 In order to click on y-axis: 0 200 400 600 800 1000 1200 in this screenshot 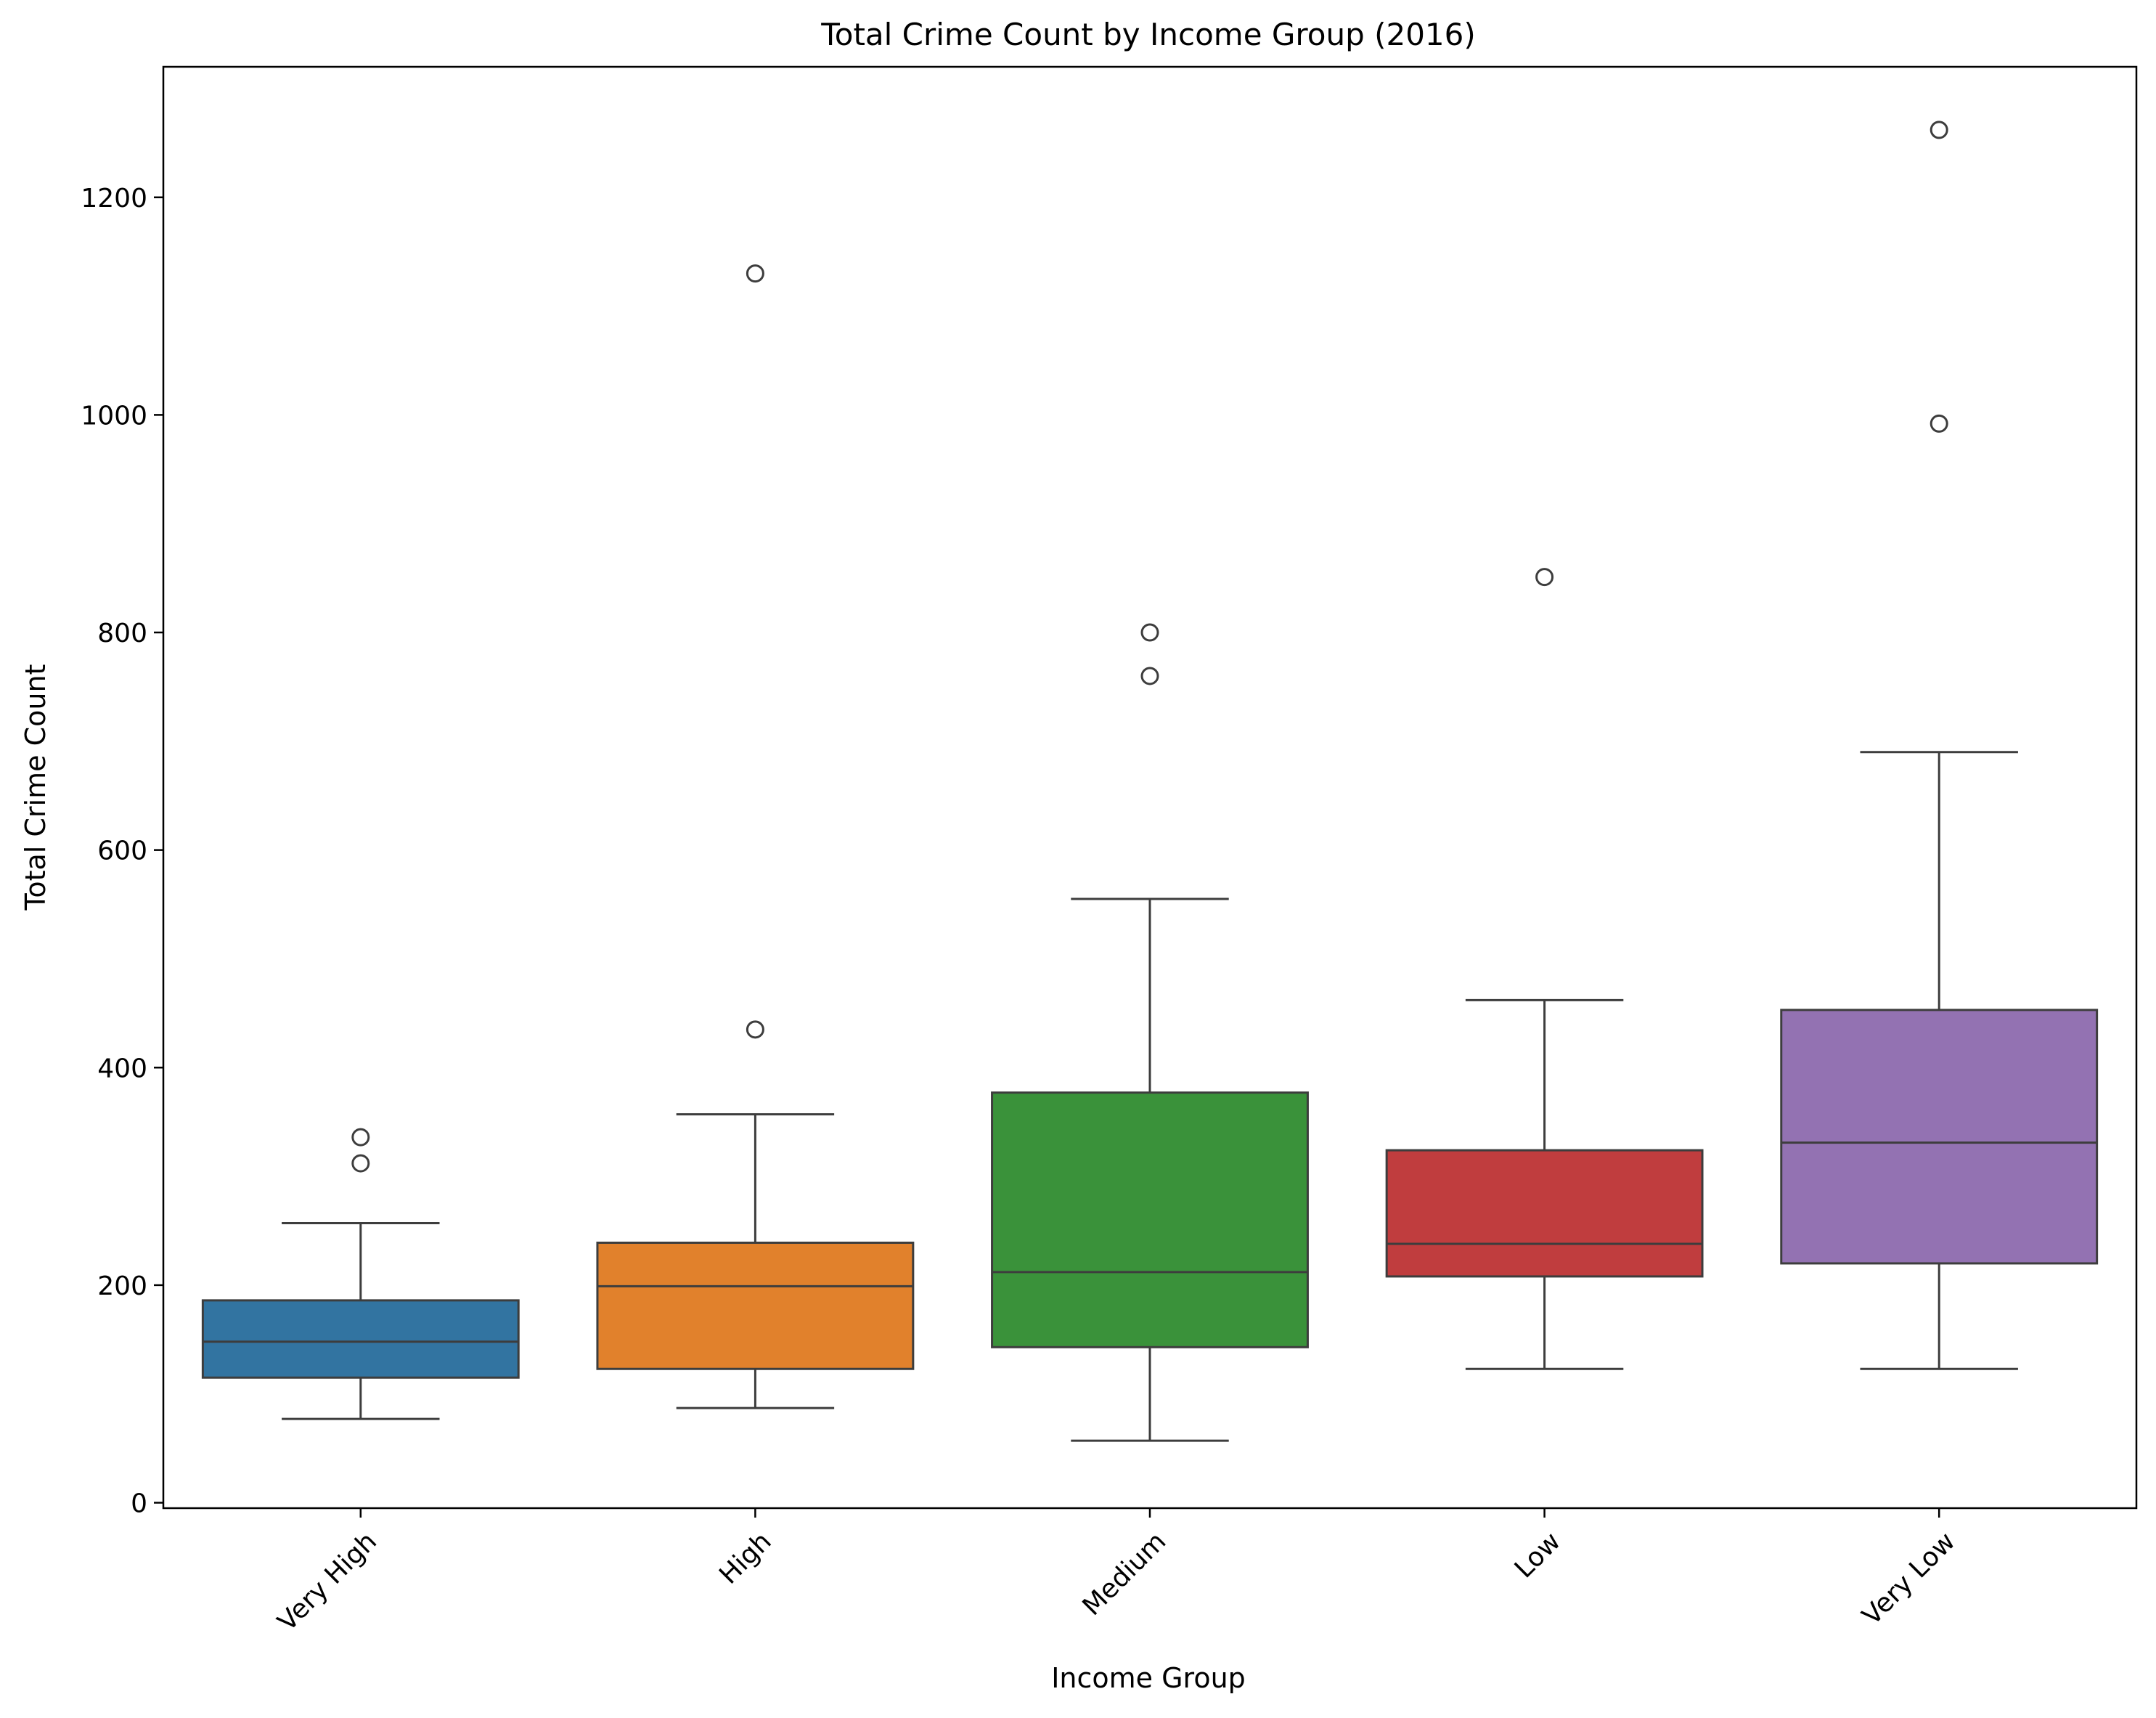, I will do `click(122, 851)`.